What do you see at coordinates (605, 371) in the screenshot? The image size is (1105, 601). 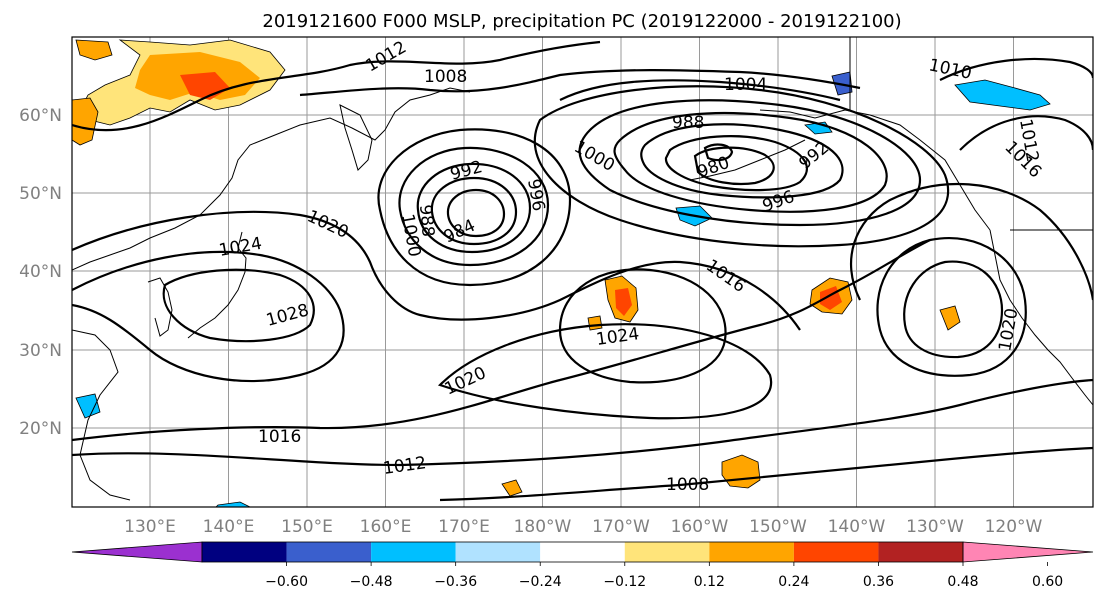 I see `isobar-1020-center` at bounding box center [605, 371].